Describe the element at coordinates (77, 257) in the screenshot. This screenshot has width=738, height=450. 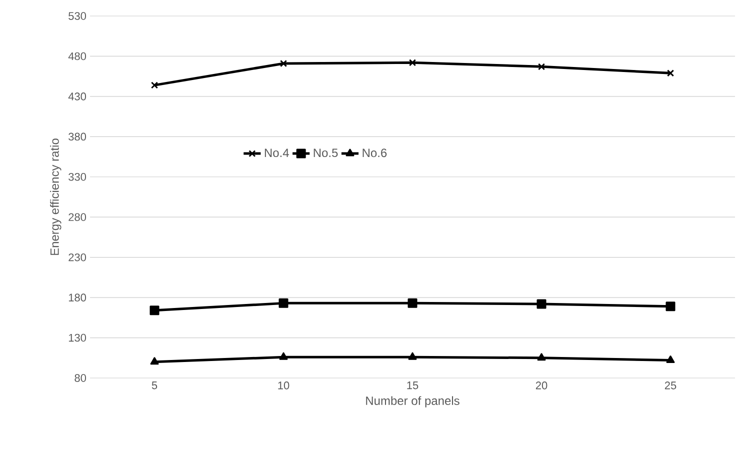
I see `y-tick-label: 230` at that location.